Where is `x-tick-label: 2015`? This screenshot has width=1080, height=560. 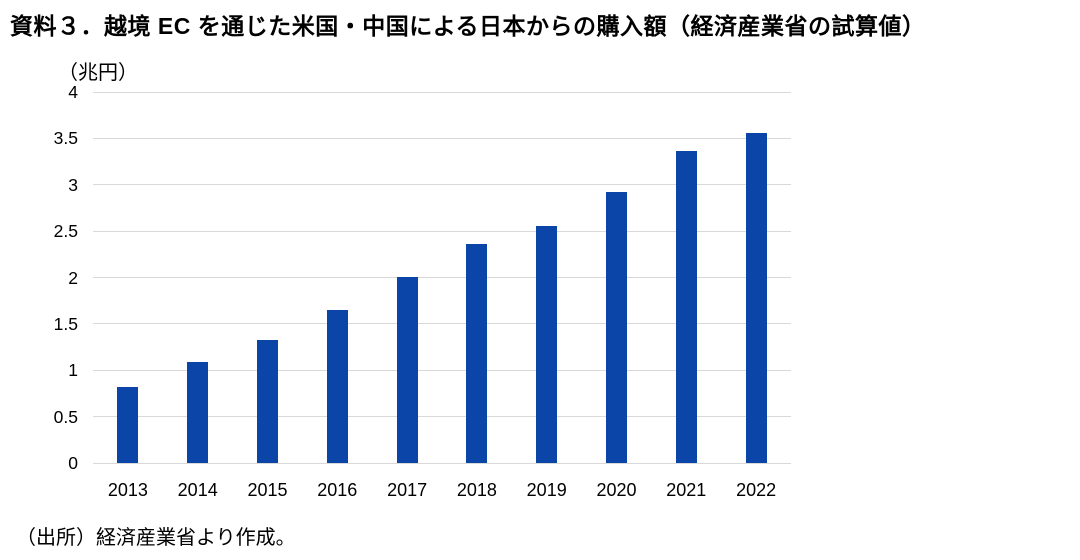 x-tick-label: 2015 is located at coordinates (267, 490).